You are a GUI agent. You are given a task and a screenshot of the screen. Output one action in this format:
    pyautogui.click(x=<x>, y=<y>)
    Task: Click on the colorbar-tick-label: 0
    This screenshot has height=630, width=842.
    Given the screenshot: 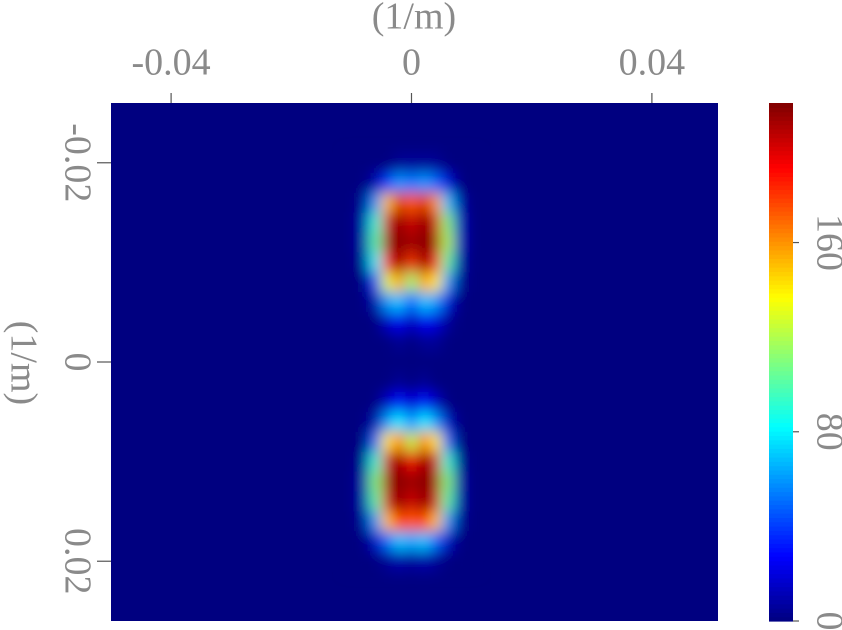 What is the action you would take?
    pyautogui.click(x=825, y=621)
    